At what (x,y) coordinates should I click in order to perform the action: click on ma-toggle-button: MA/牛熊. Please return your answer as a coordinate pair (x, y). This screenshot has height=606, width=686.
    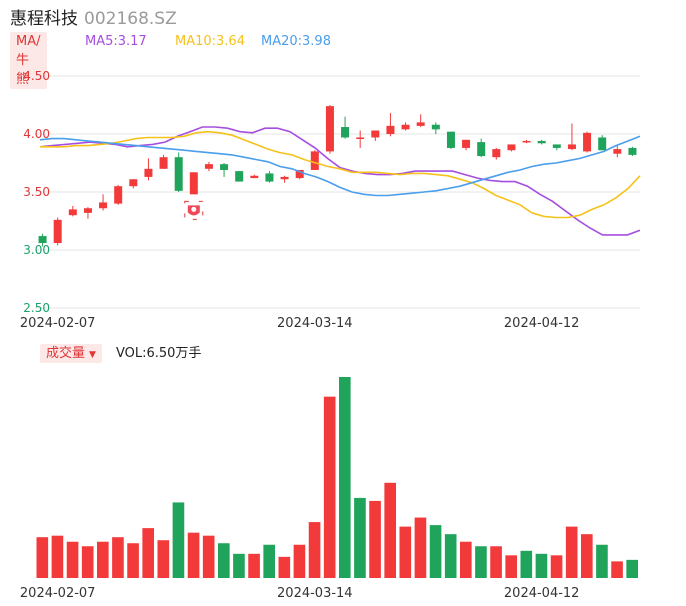
    Looking at the image, I should click on (28, 60).